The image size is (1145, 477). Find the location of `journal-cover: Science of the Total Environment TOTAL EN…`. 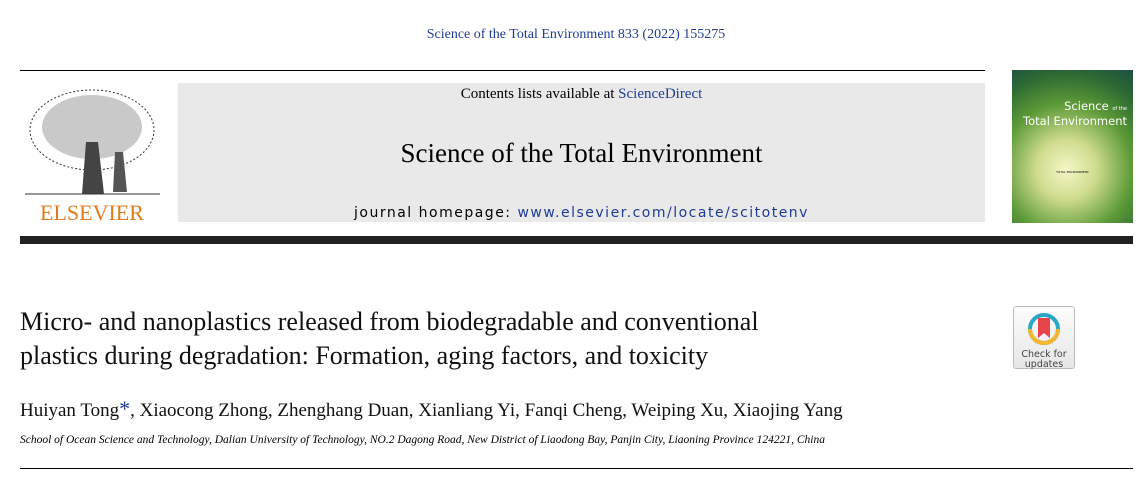

journal-cover: Science of the Total Environment TOTAL EN… is located at coordinates (1072, 146).